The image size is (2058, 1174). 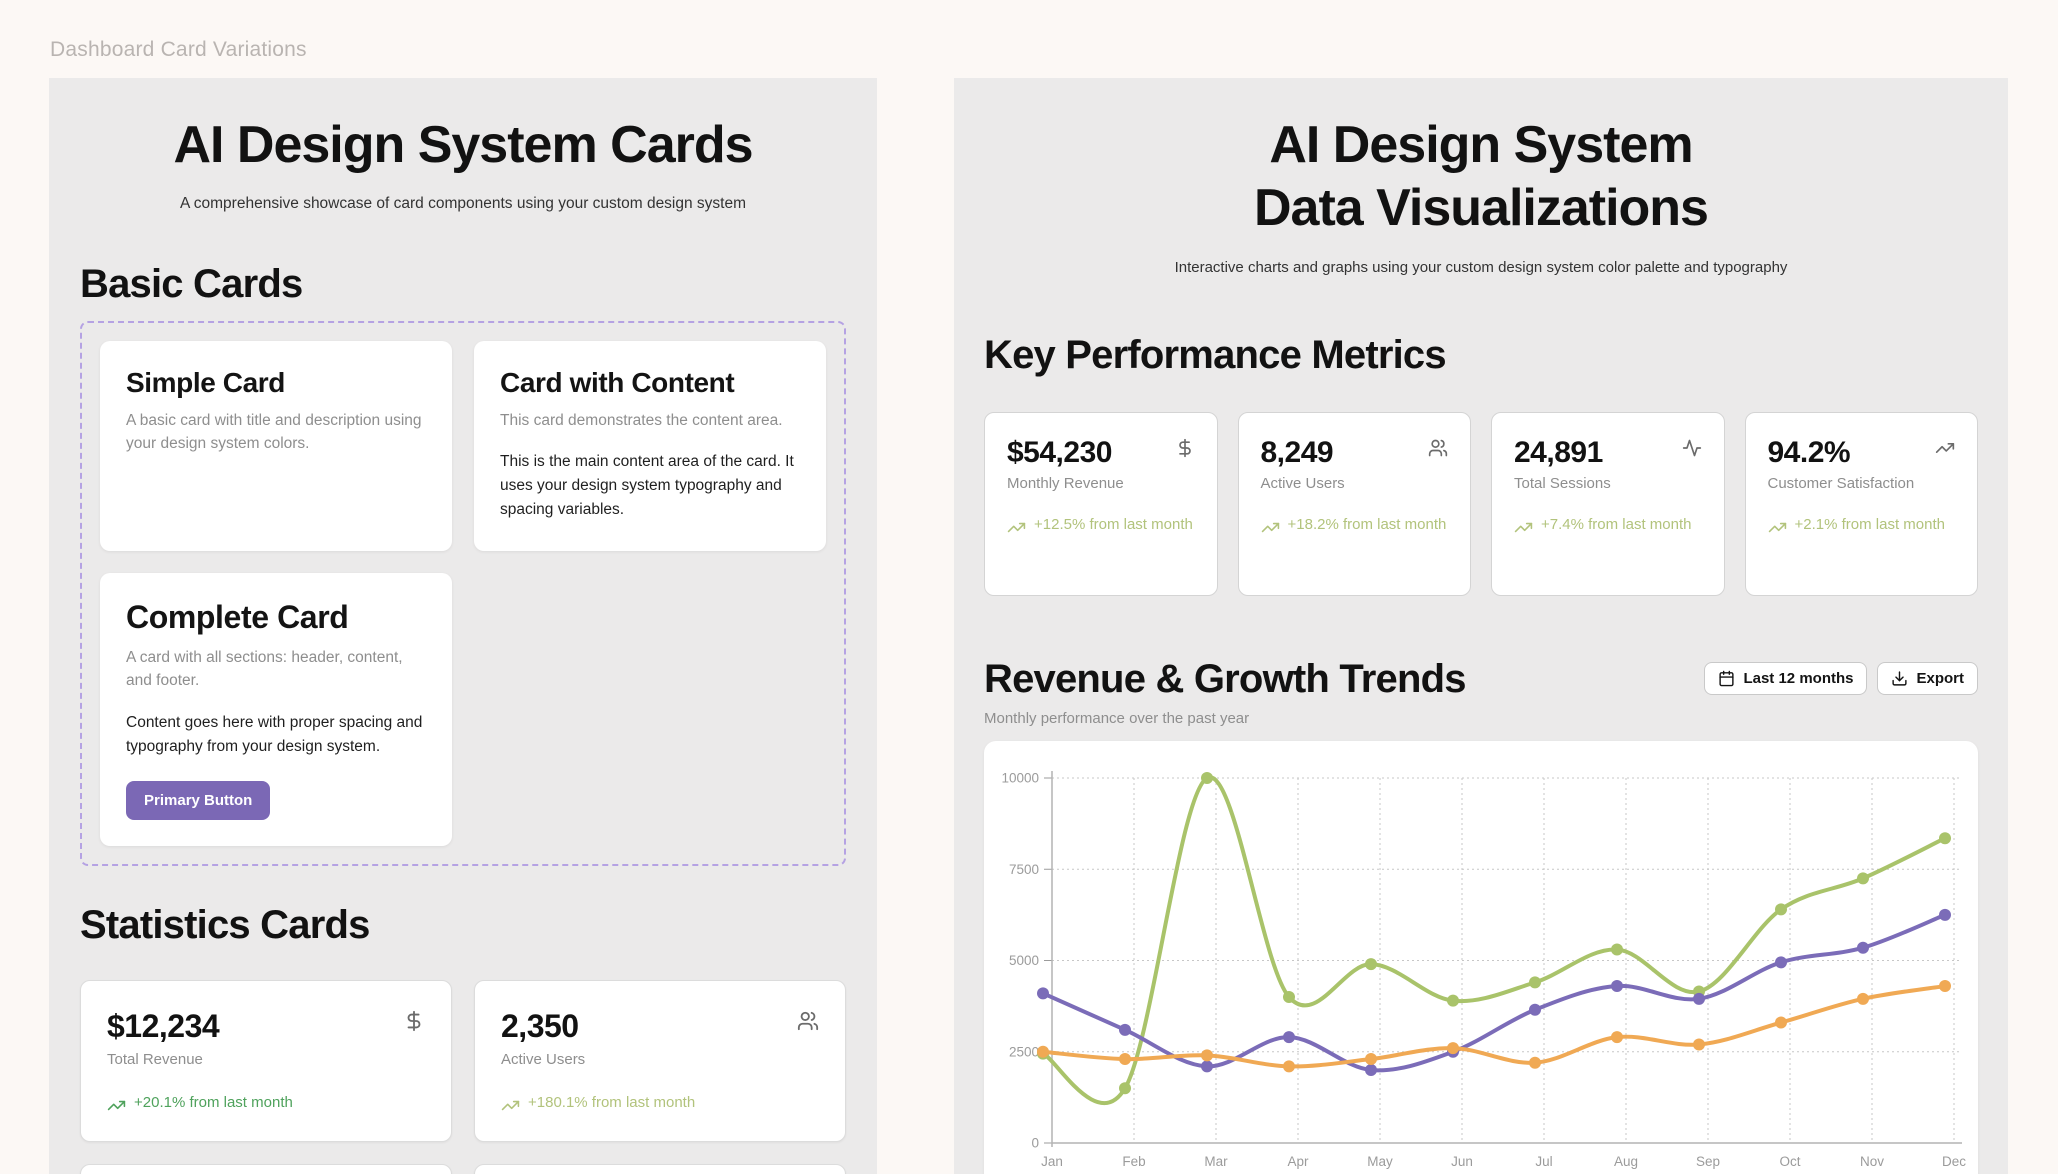 What do you see at coordinates (1558, 452) in the screenshot?
I see `kpi-value: 24,891` at bounding box center [1558, 452].